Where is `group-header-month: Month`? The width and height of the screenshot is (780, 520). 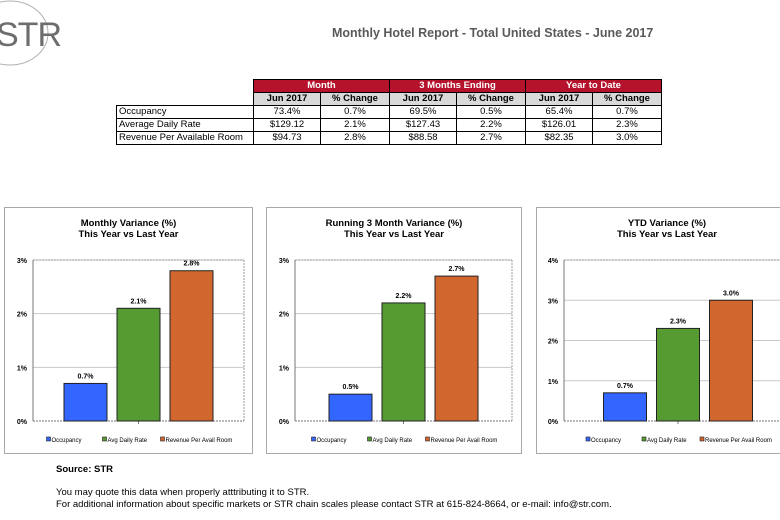
group-header-month: Month is located at coordinates (321, 86).